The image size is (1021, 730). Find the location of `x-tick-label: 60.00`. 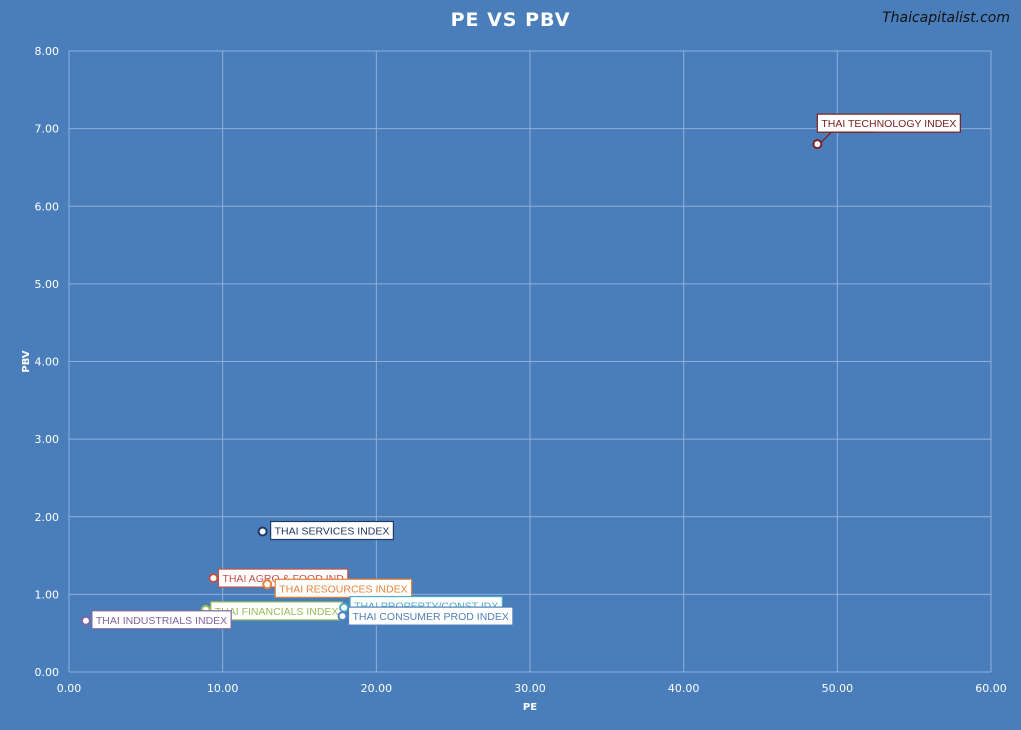

x-tick-label: 60.00 is located at coordinates (991, 688).